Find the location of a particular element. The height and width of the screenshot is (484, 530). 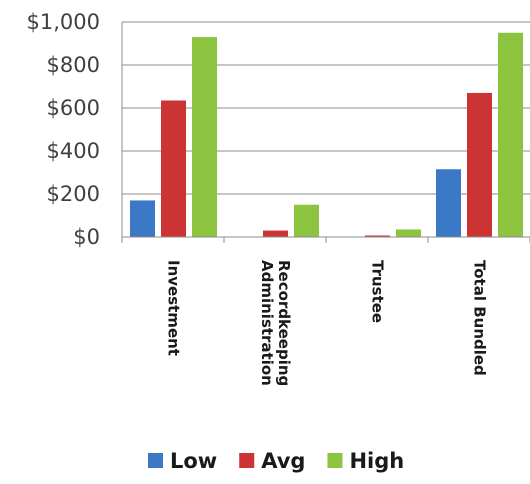

legend-label-high: High is located at coordinates (376, 461).